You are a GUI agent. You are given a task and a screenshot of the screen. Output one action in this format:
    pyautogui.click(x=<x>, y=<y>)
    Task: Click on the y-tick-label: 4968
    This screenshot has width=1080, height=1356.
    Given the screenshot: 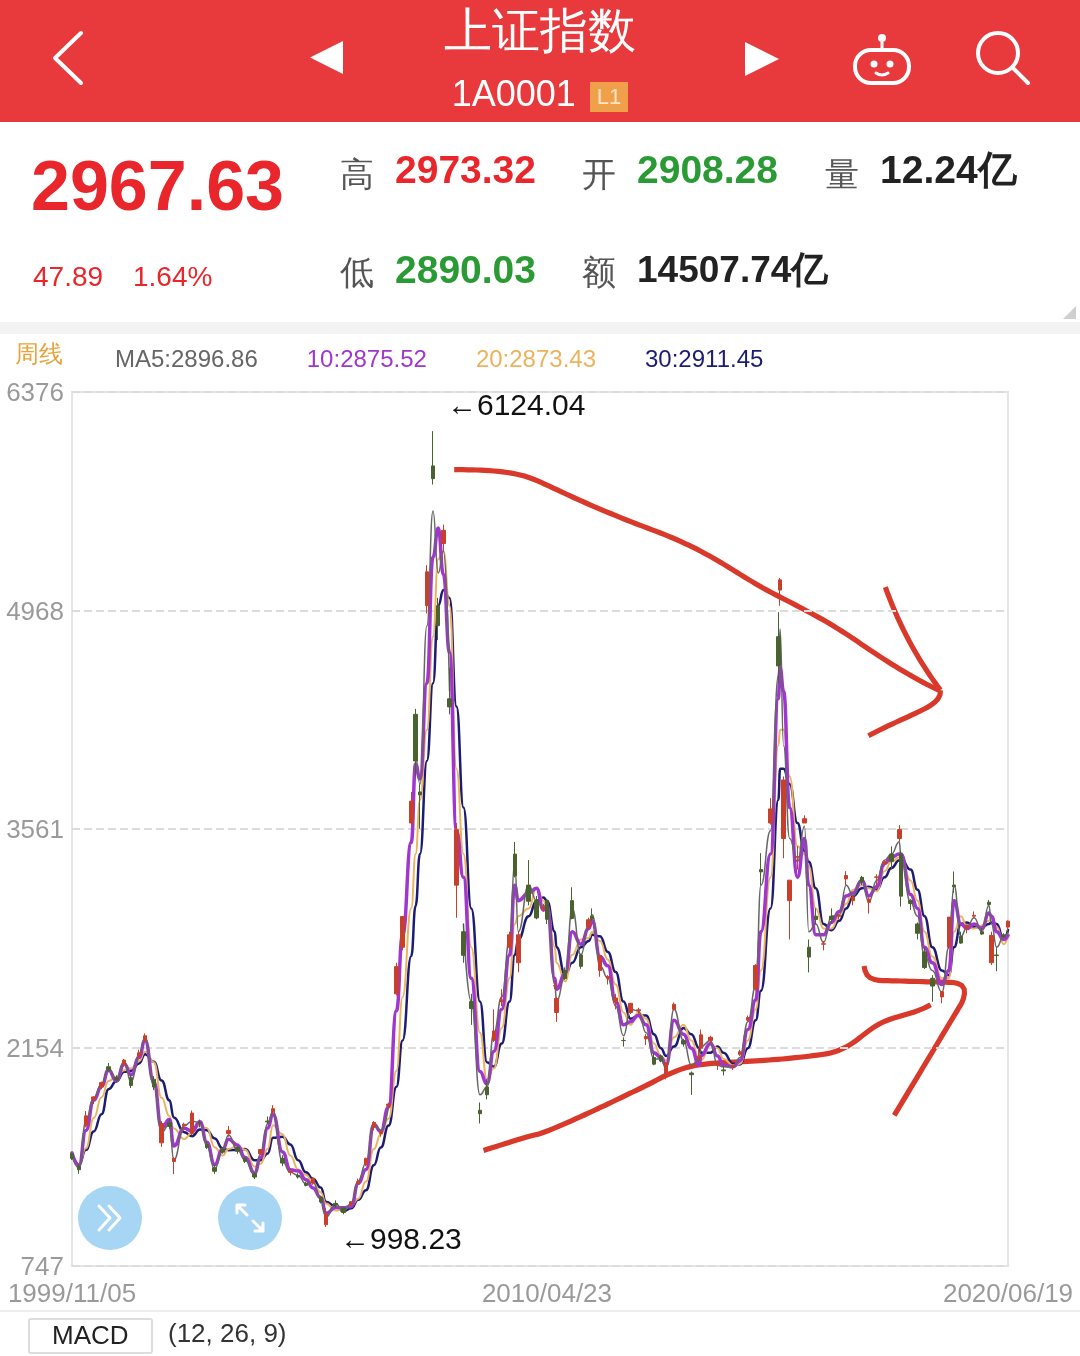 What is the action you would take?
    pyautogui.click(x=35, y=610)
    